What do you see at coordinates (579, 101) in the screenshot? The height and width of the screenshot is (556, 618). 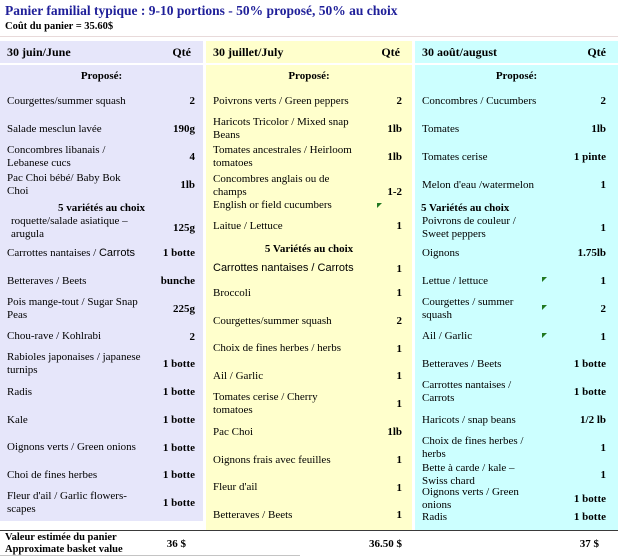 I see `item-qty: 2` at bounding box center [579, 101].